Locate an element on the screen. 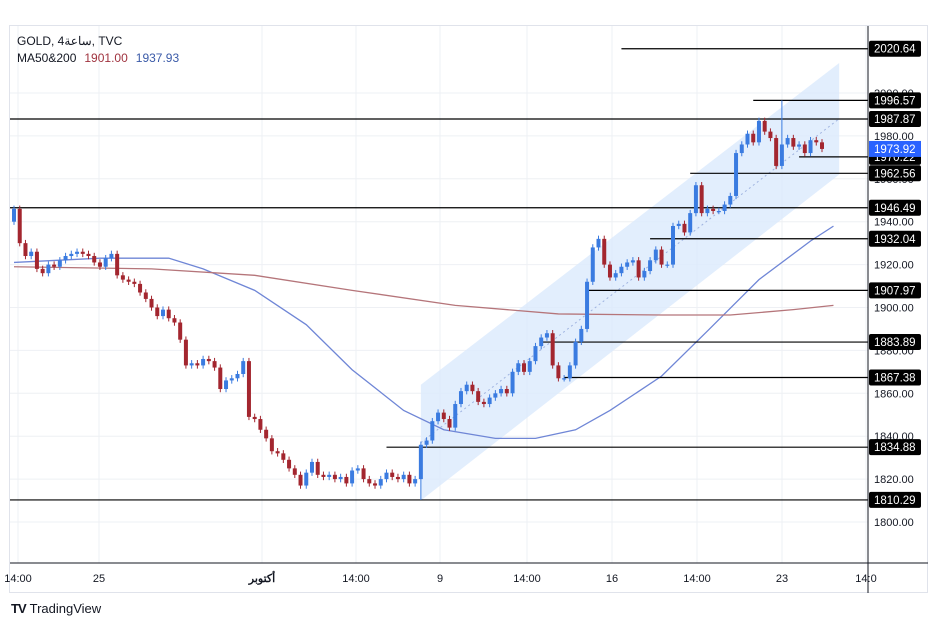 Image resolution: width=939 pixels, height=627 pixels. level-price-label: 1996.57 is located at coordinates (895, 101).